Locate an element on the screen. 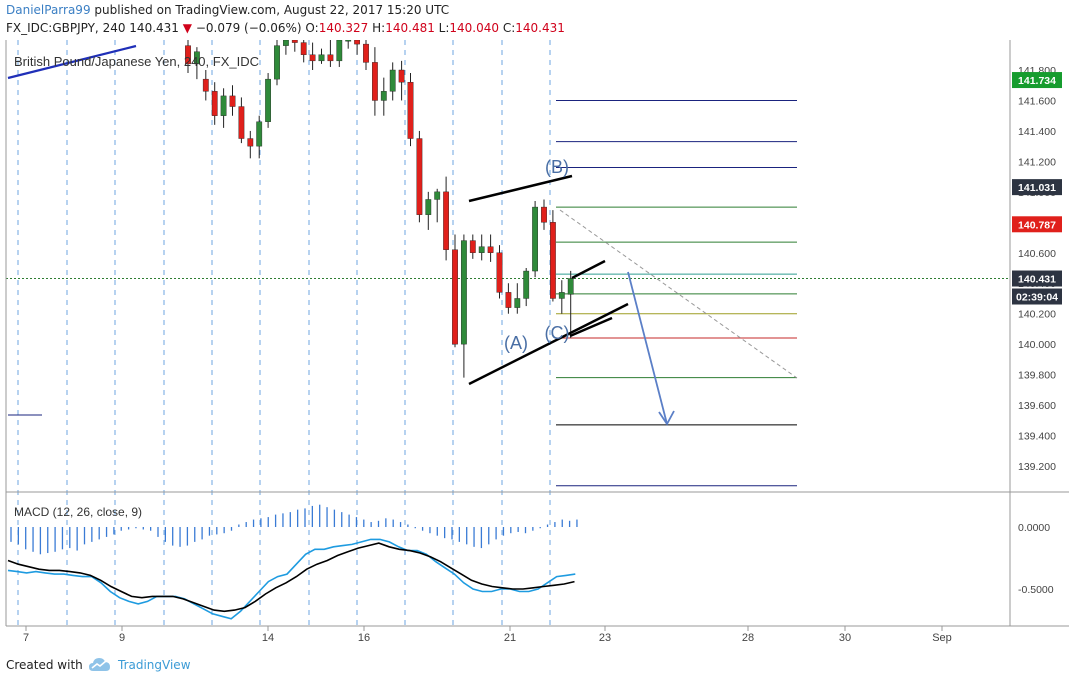 The width and height of the screenshot is (1069, 682). small-channel-bottom is located at coordinates (591, 327).